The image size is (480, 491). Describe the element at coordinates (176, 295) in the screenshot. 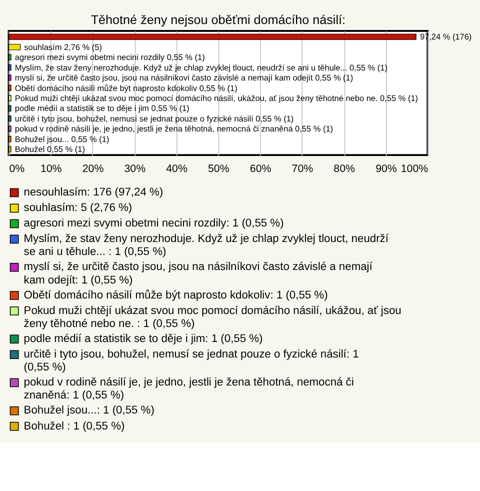

I see `legend-label: Obětí domácího násilí může být naprosto kdokoliv: 1 (0,55 %)` at that location.